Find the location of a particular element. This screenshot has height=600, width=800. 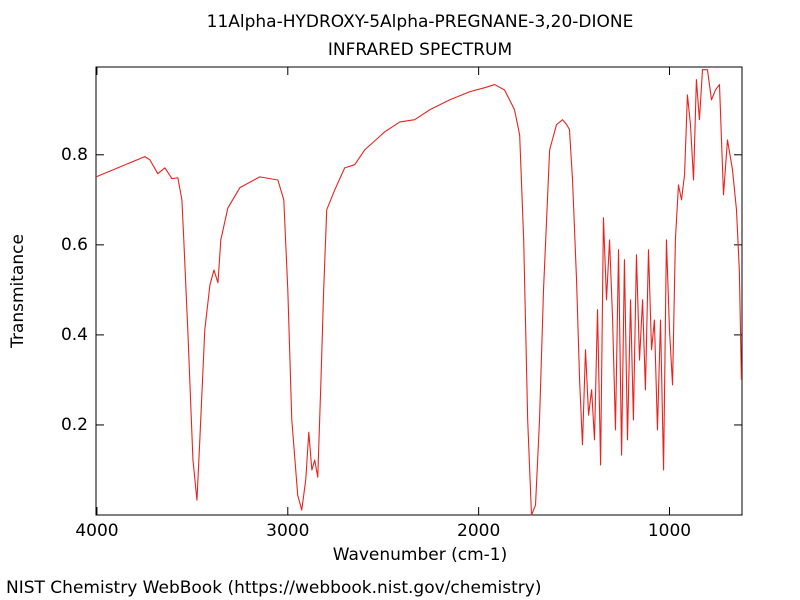

x-tick-label: 2000 is located at coordinates (478, 531).